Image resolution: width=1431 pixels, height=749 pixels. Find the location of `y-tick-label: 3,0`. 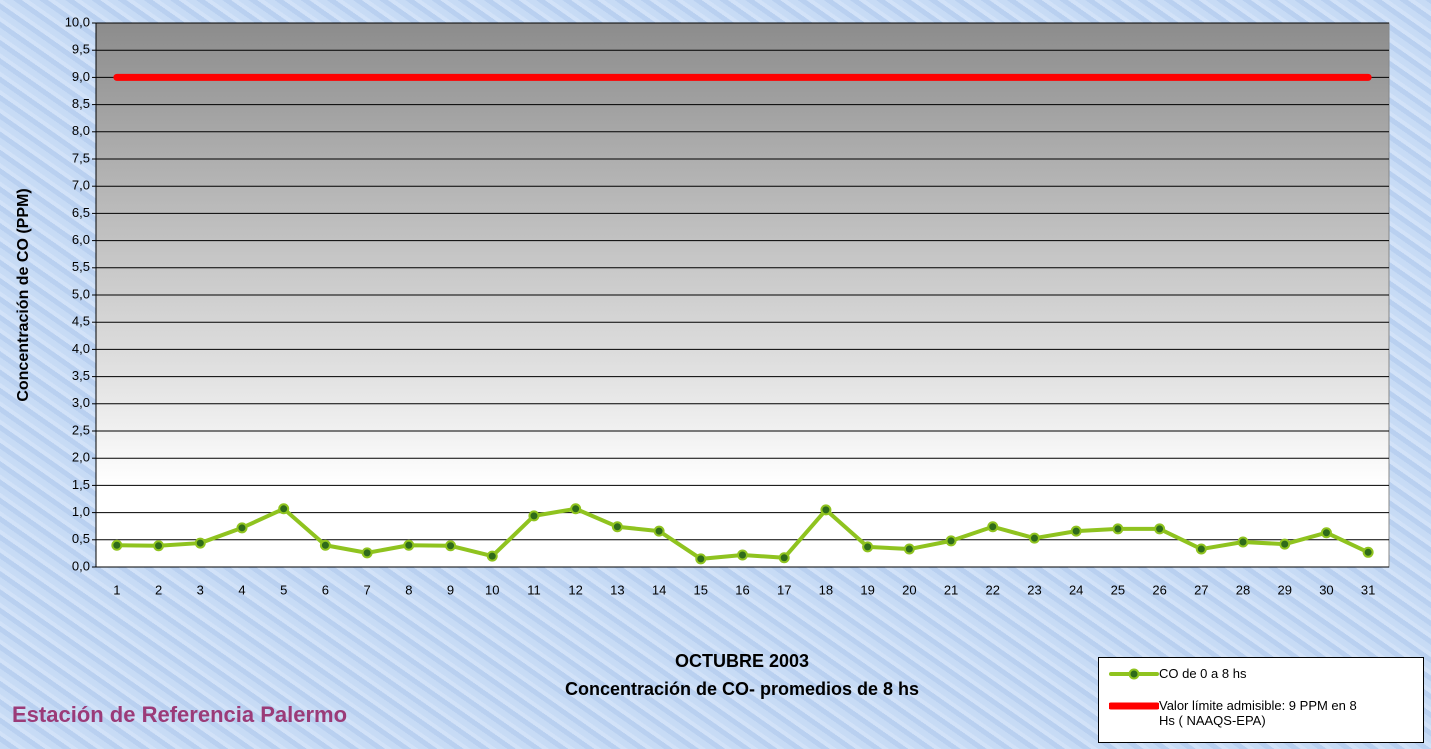

y-tick-label: 3,0 is located at coordinates (81, 402).